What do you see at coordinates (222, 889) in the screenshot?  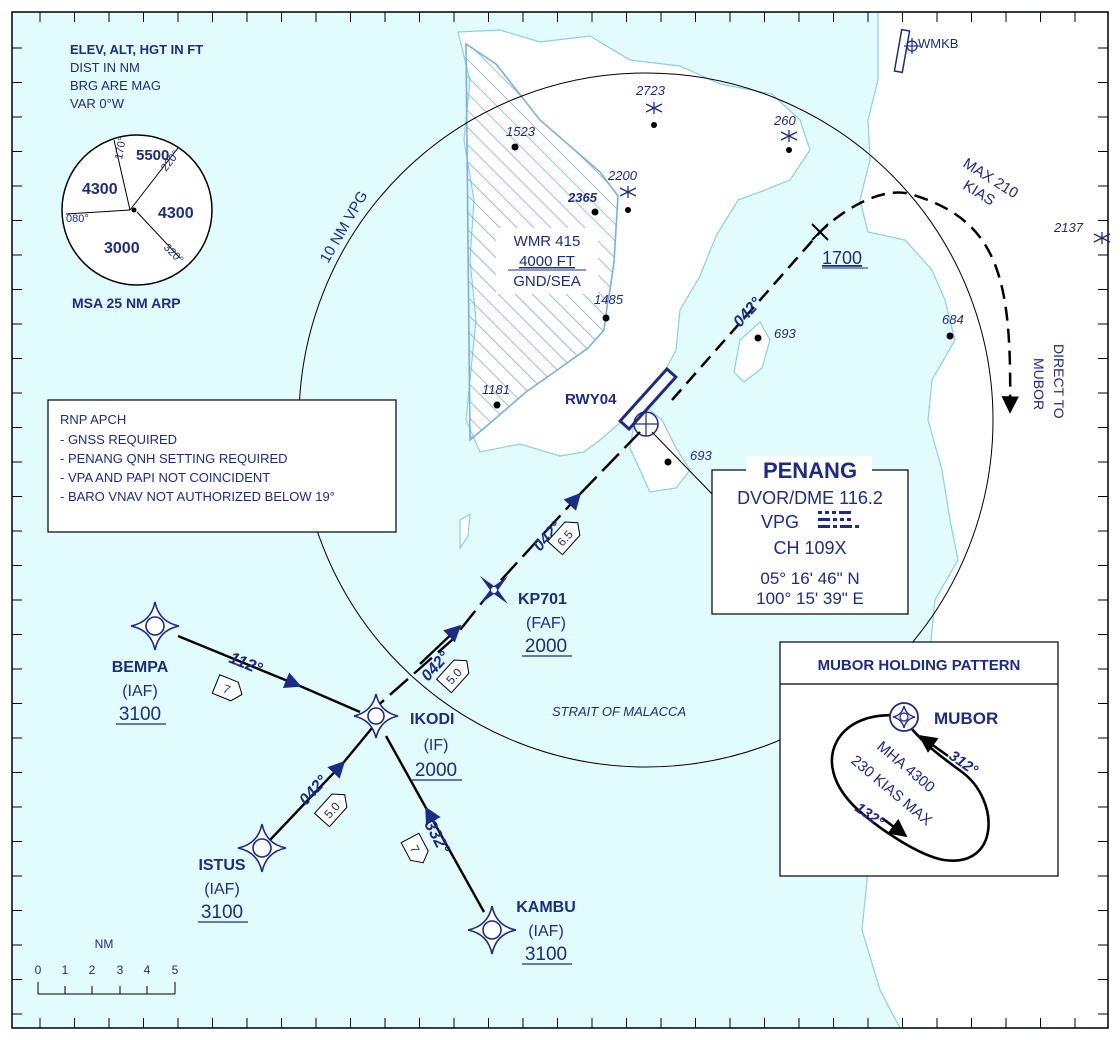 I see `istus-role: (IAF)` at bounding box center [222, 889].